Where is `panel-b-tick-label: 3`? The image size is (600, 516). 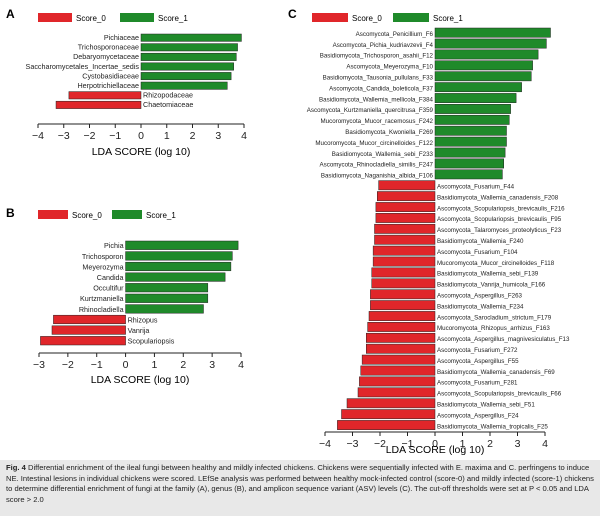
panel-b-tick-label: 3 is located at coordinates (212, 365).